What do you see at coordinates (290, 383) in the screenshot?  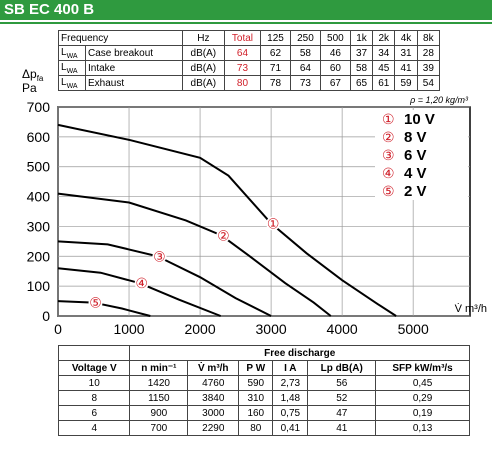 I see `cell: 2,73` at bounding box center [290, 383].